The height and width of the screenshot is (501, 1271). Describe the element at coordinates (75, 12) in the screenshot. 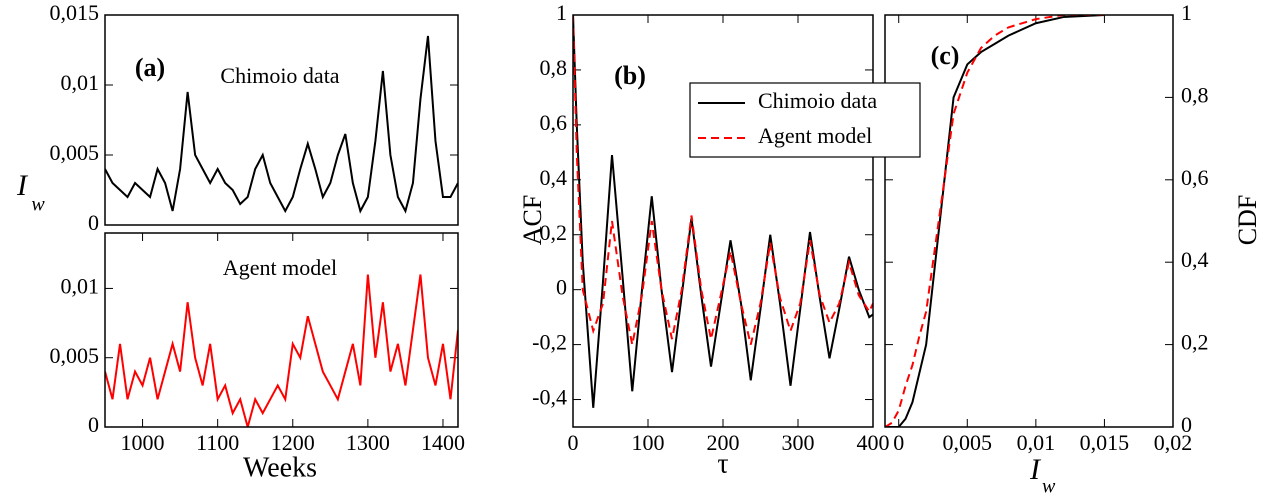

I see `y-tick-label: 0,015` at that location.